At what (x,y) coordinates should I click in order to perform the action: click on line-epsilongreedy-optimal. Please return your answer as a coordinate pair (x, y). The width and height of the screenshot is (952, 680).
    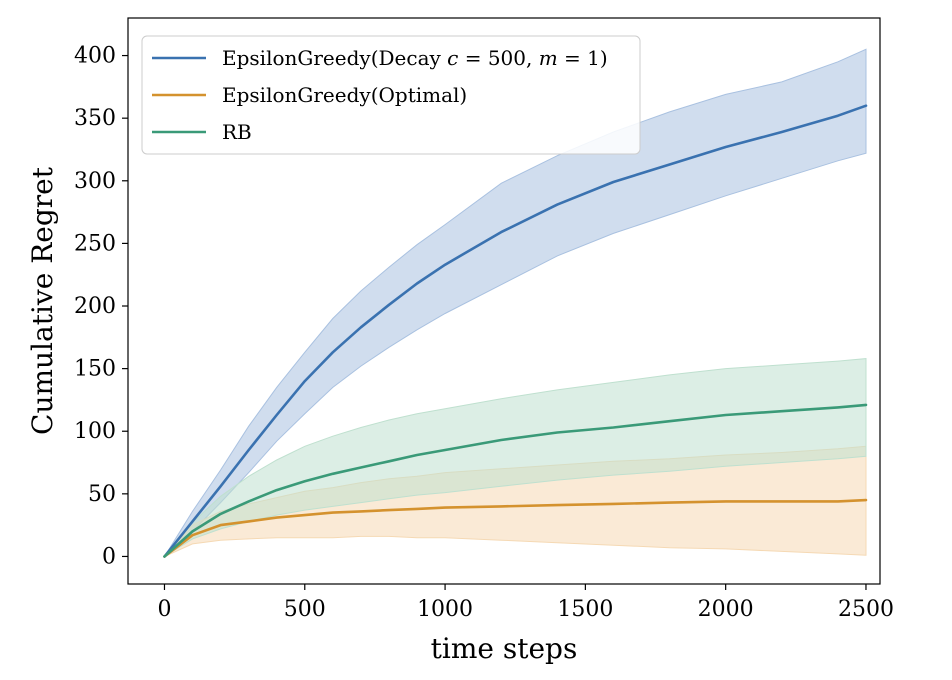
    Looking at the image, I should click on (515, 528).